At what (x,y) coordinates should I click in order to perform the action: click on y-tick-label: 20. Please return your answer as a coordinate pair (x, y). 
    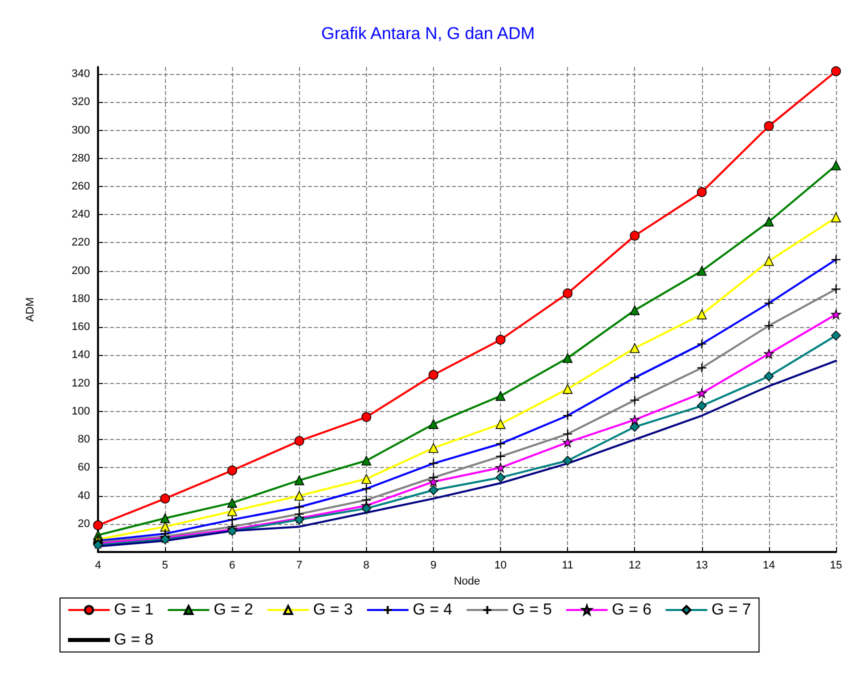
    Looking at the image, I should click on (84, 524).